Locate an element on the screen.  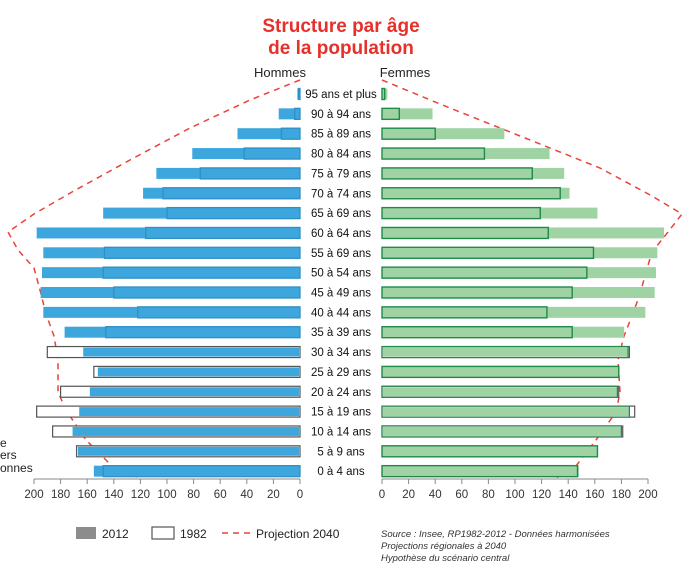
legend-swatch-1982 is located at coordinates (163, 533).